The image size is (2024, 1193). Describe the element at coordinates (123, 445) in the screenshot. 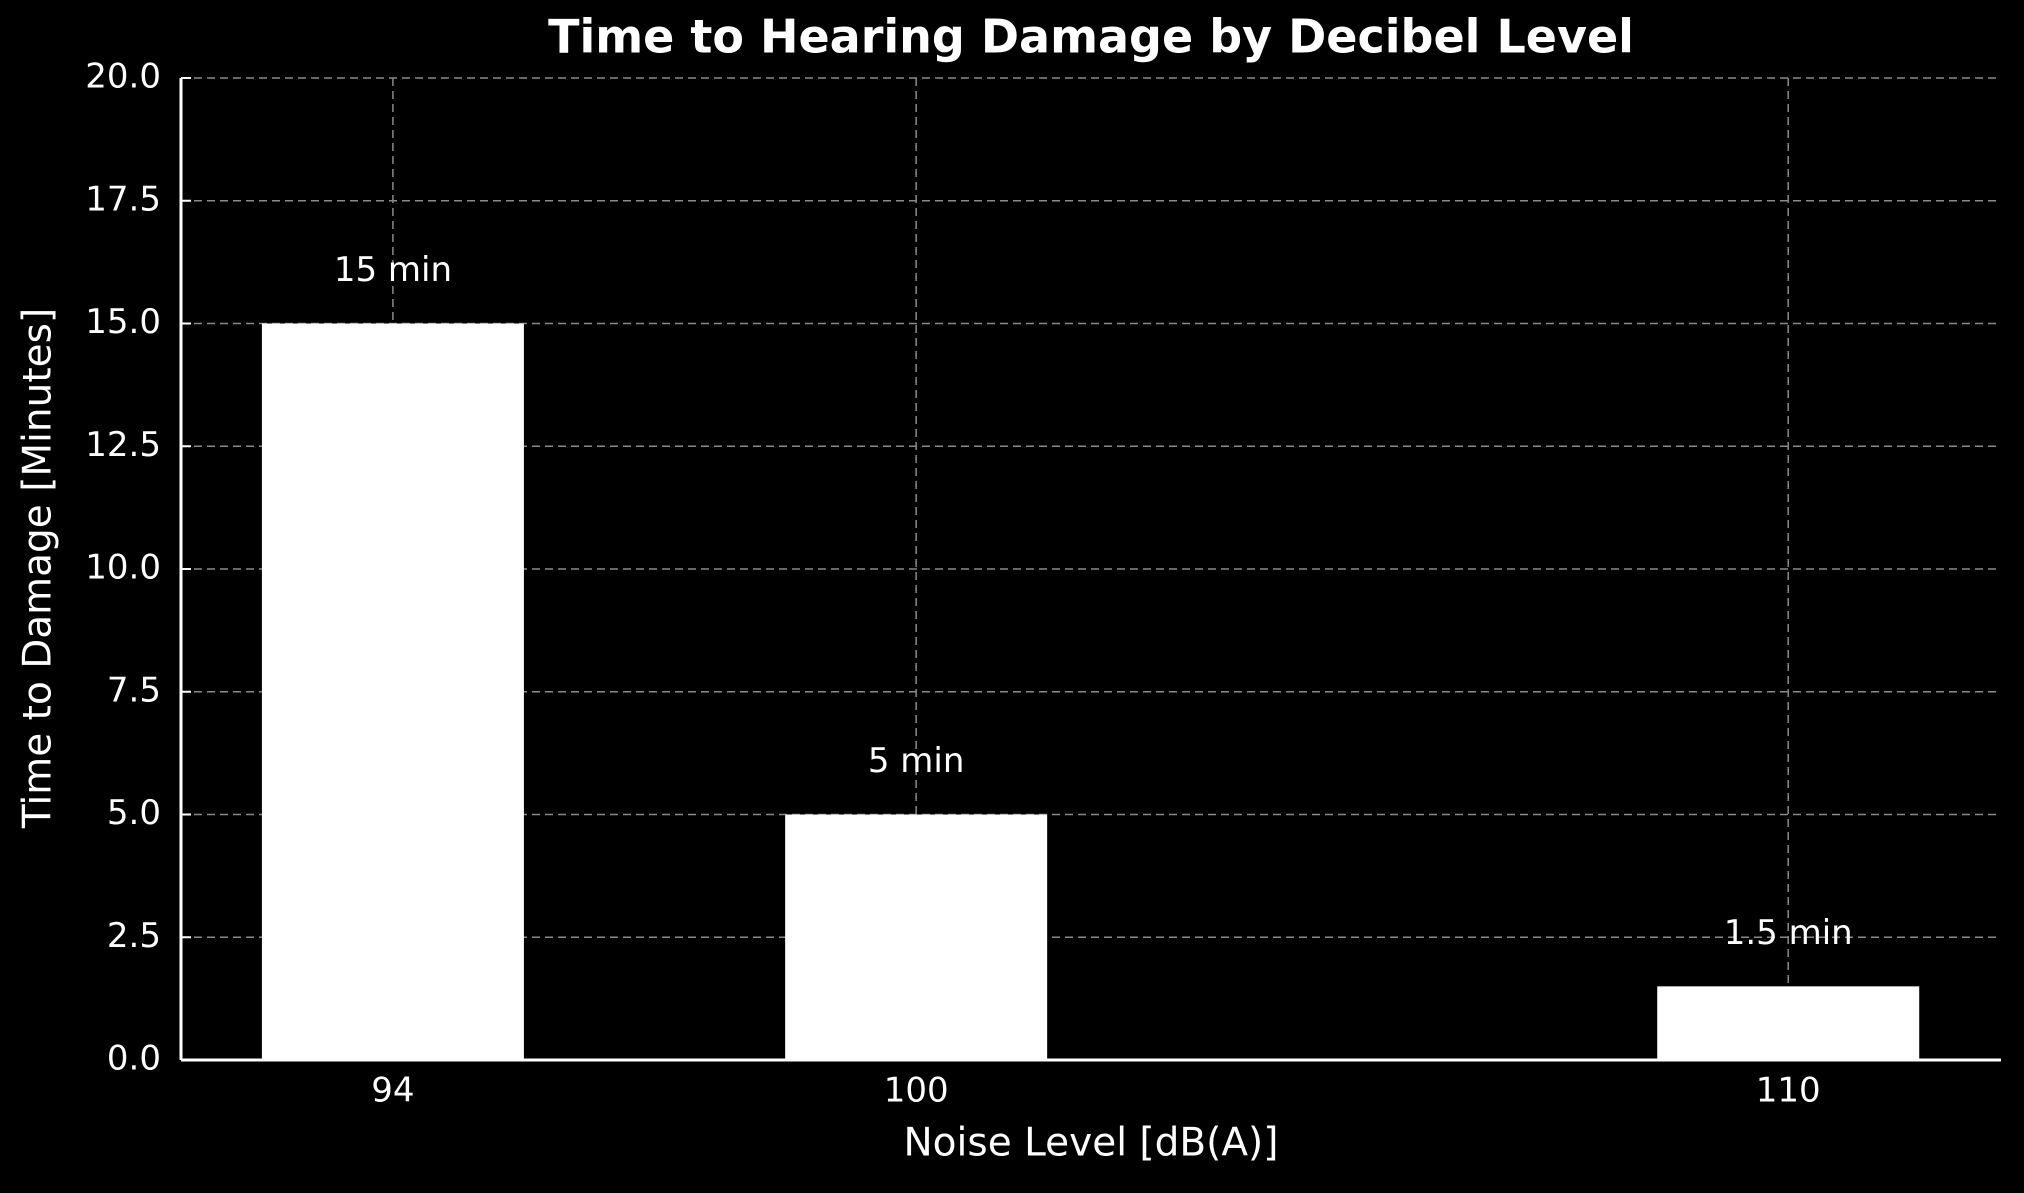

I see `y-tick-label: 12.5` at that location.